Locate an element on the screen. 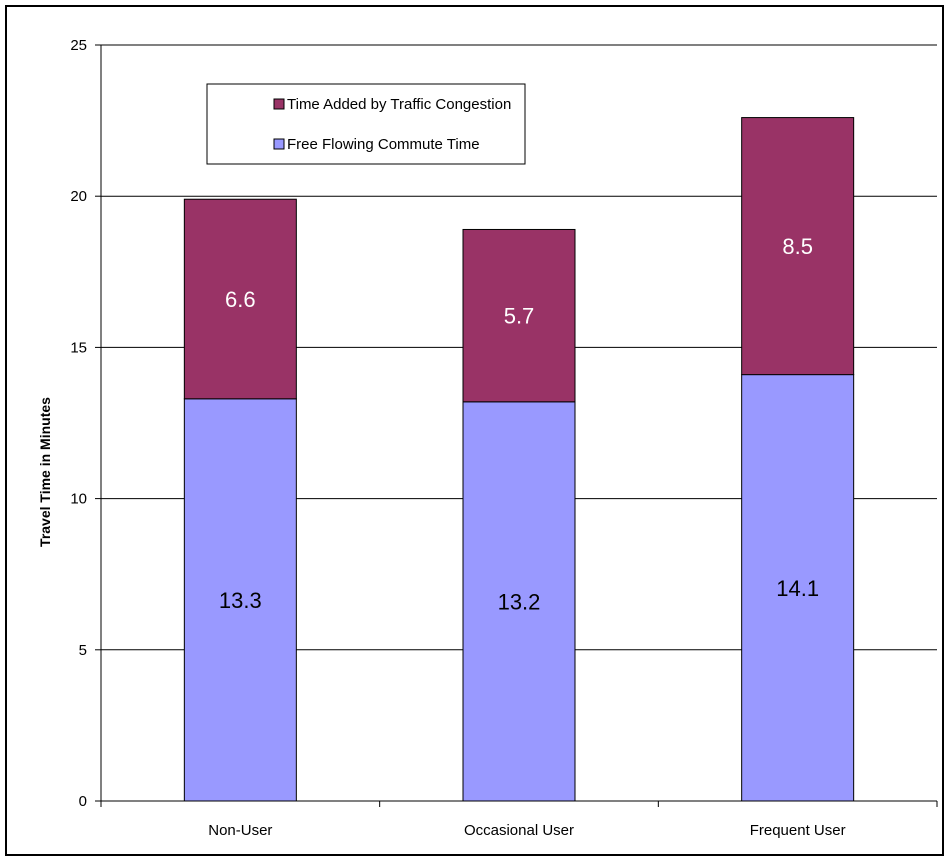 The image size is (950, 866). legend-label: Free Flowing Commute Time is located at coordinates (383, 144).